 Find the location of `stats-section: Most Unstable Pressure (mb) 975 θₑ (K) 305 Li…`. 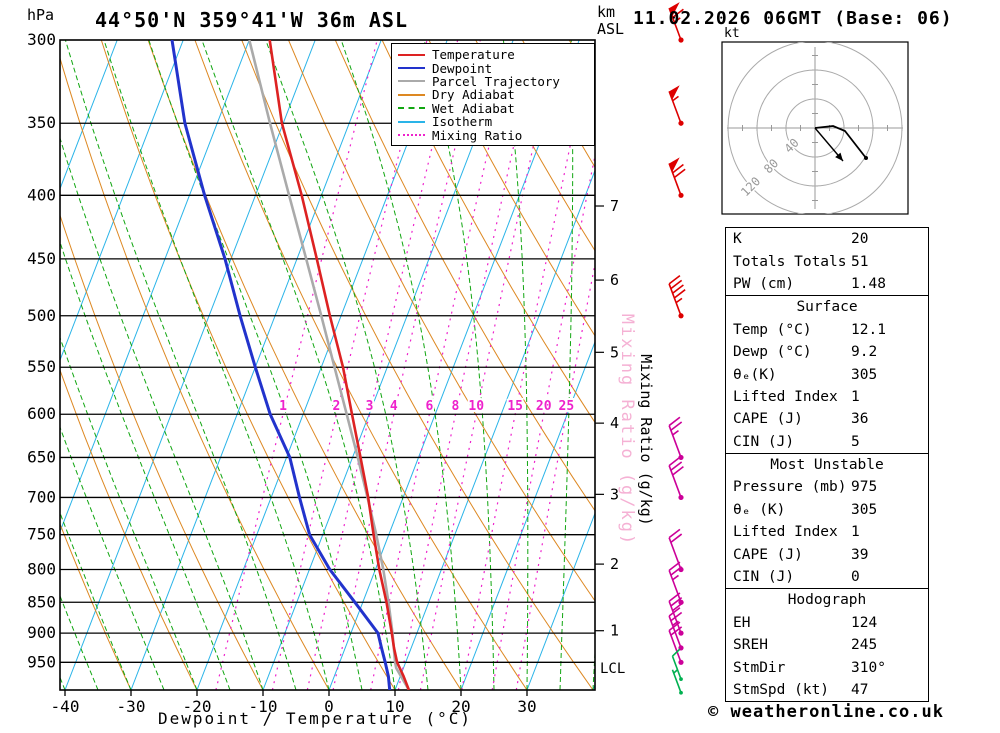

stats-section: Most Unstable Pressure (mb) 975 θₑ (K) 305 Li… is located at coordinates (827, 520).